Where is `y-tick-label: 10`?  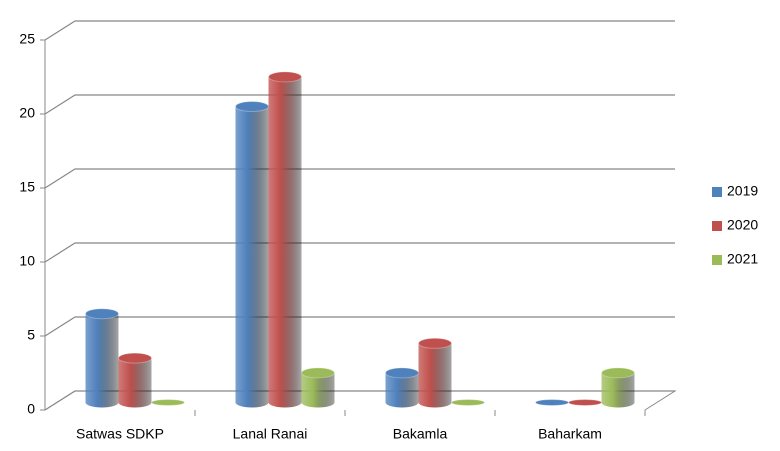 y-tick-label: 10 is located at coordinates (27, 261).